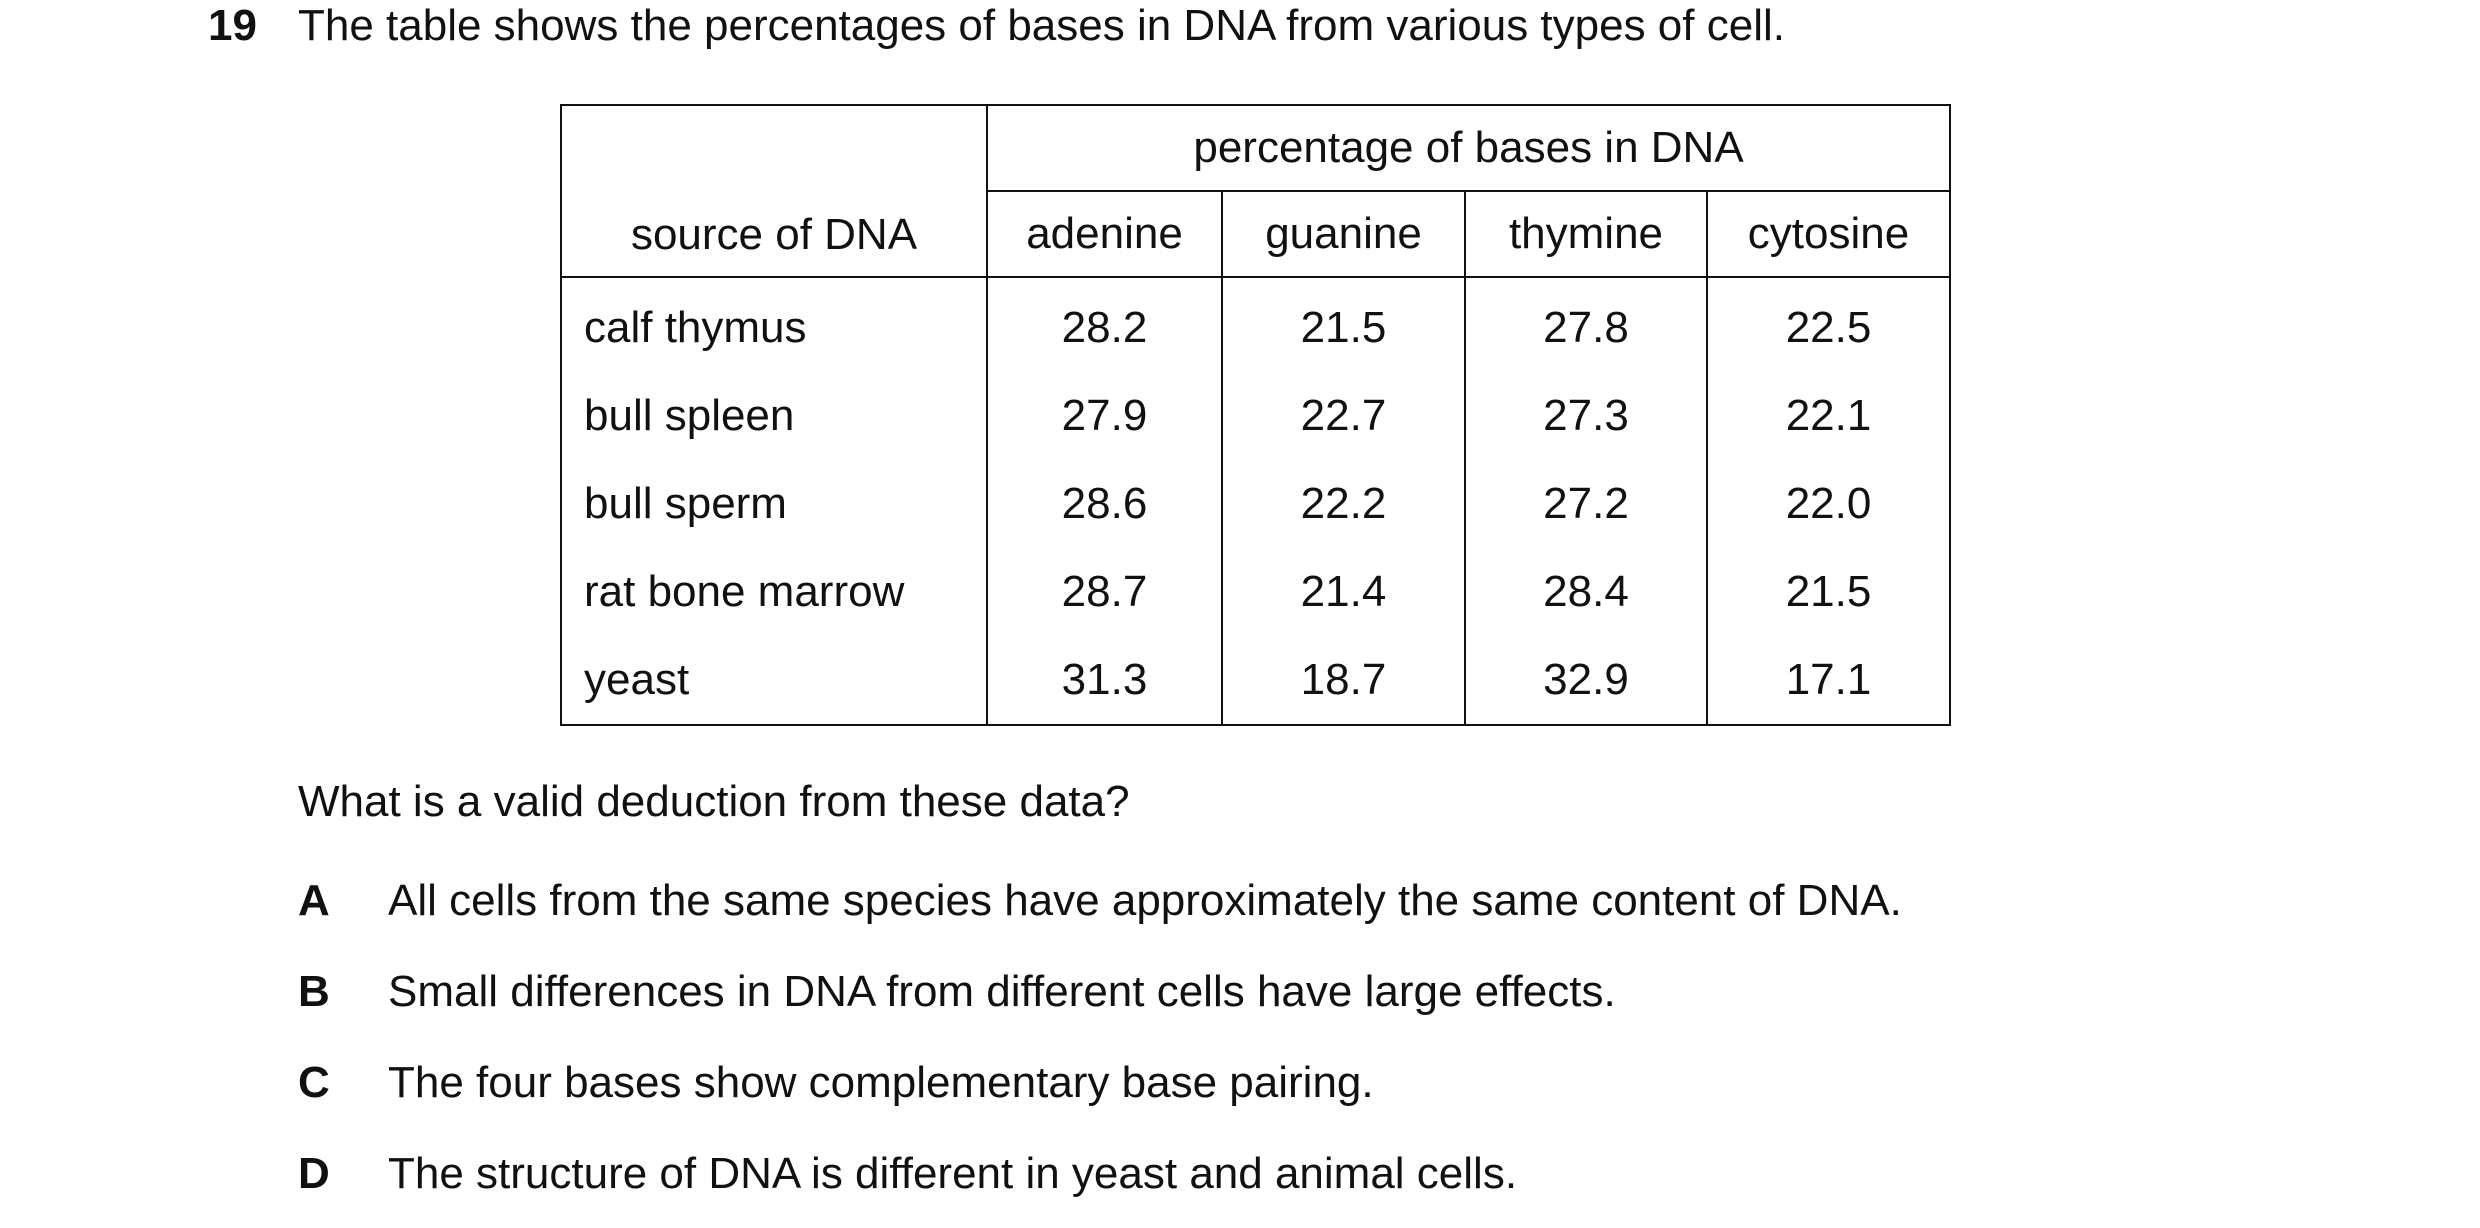 This screenshot has width=2480, height=1228. I want to click on table-row: bull sperm 28.6 22.2 27.2 22.0, so click(1256, 504).